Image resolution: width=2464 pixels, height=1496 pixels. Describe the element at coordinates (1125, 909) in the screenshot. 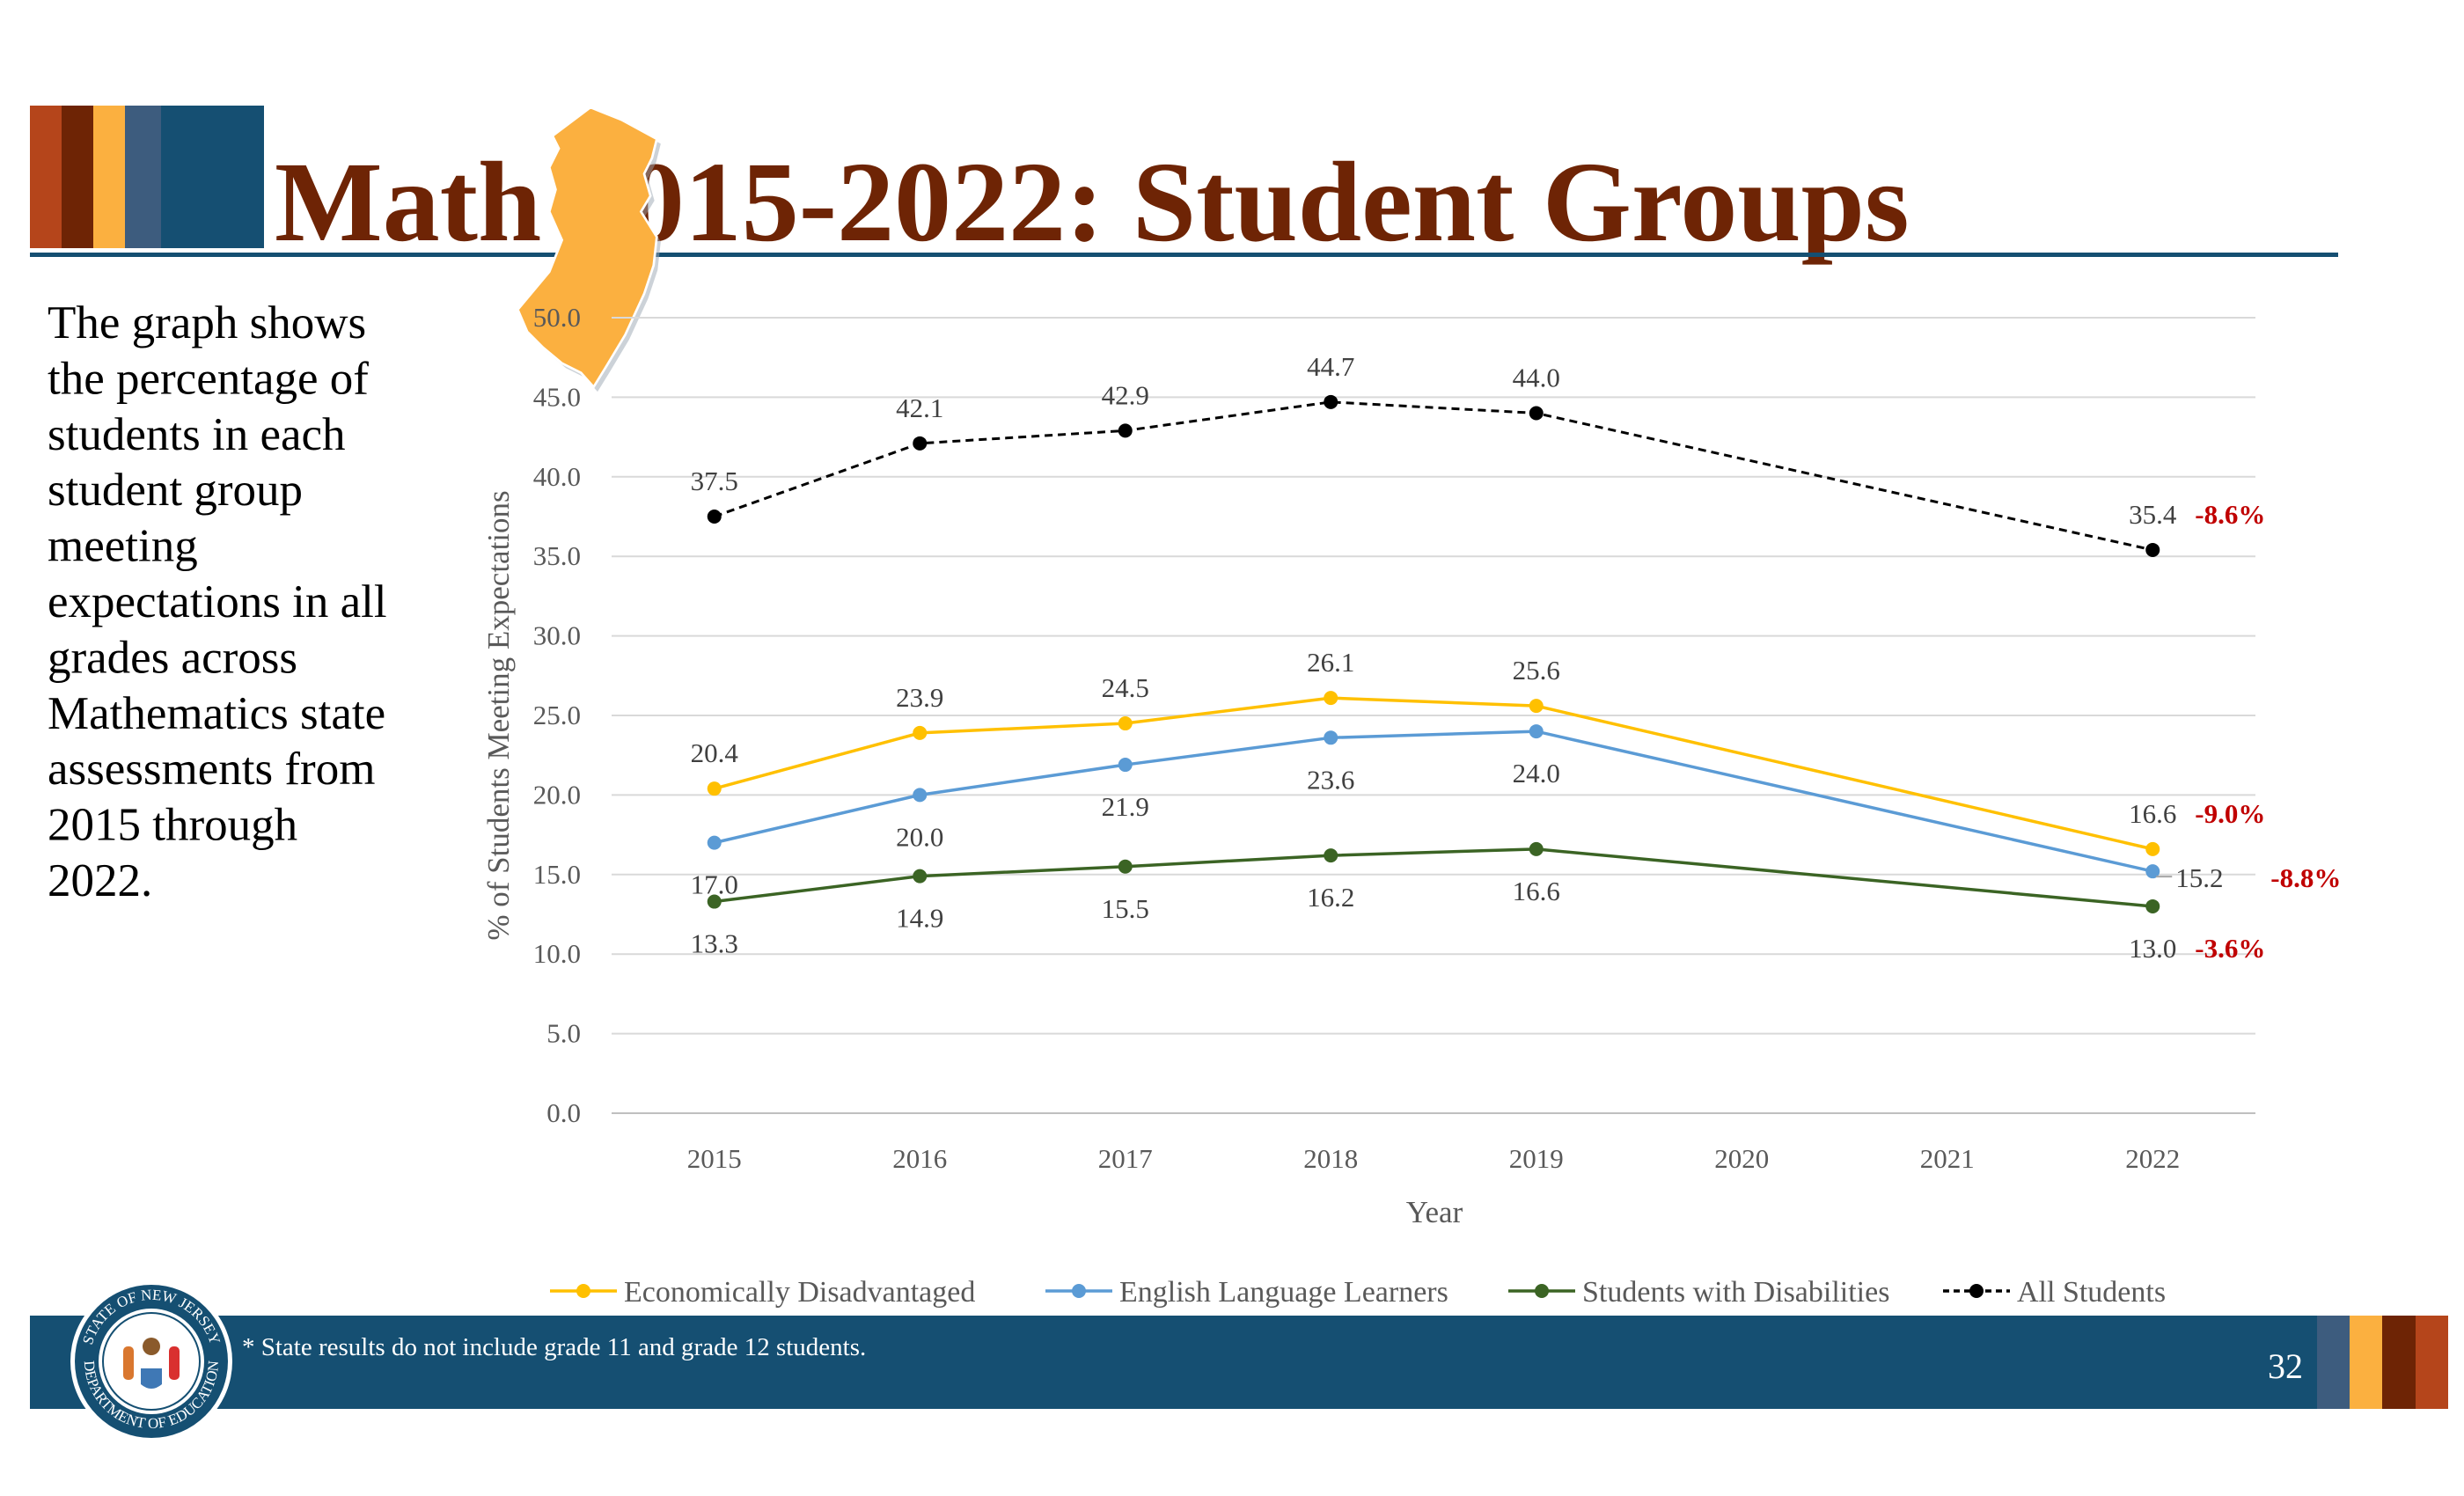

I see `data-label: 15.5` at that location.